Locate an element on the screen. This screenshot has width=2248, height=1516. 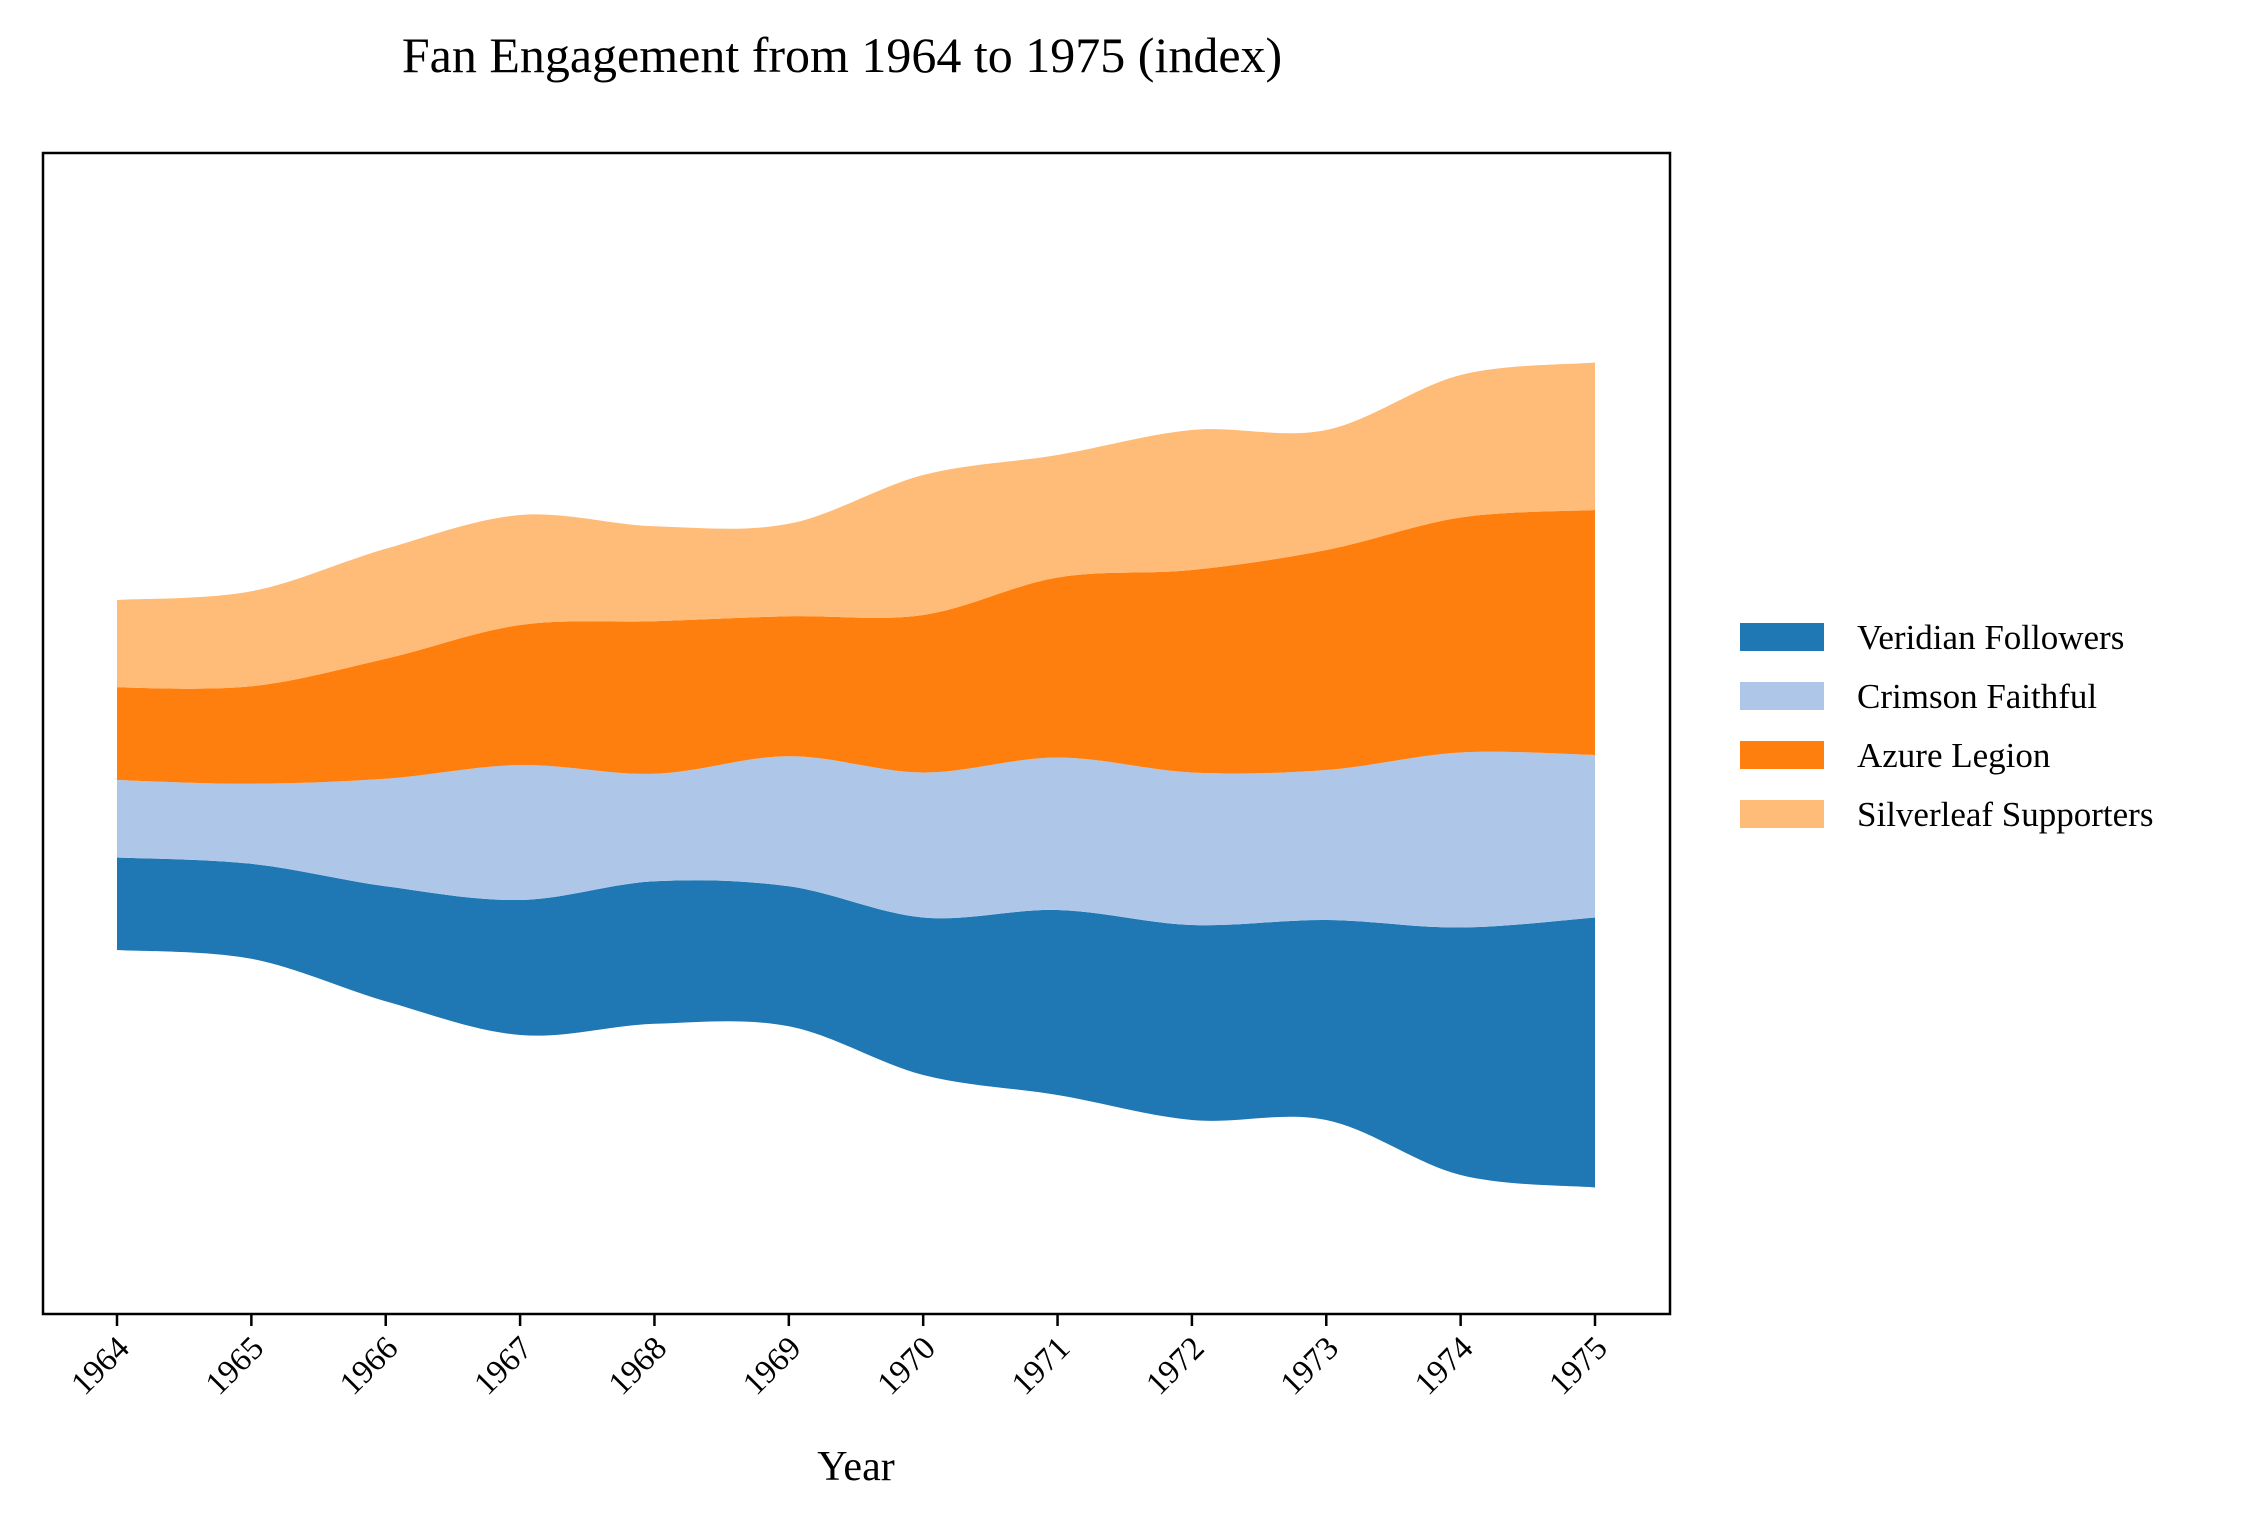
x-tick-label: 1971 is located at coordinates (1041, 1366).